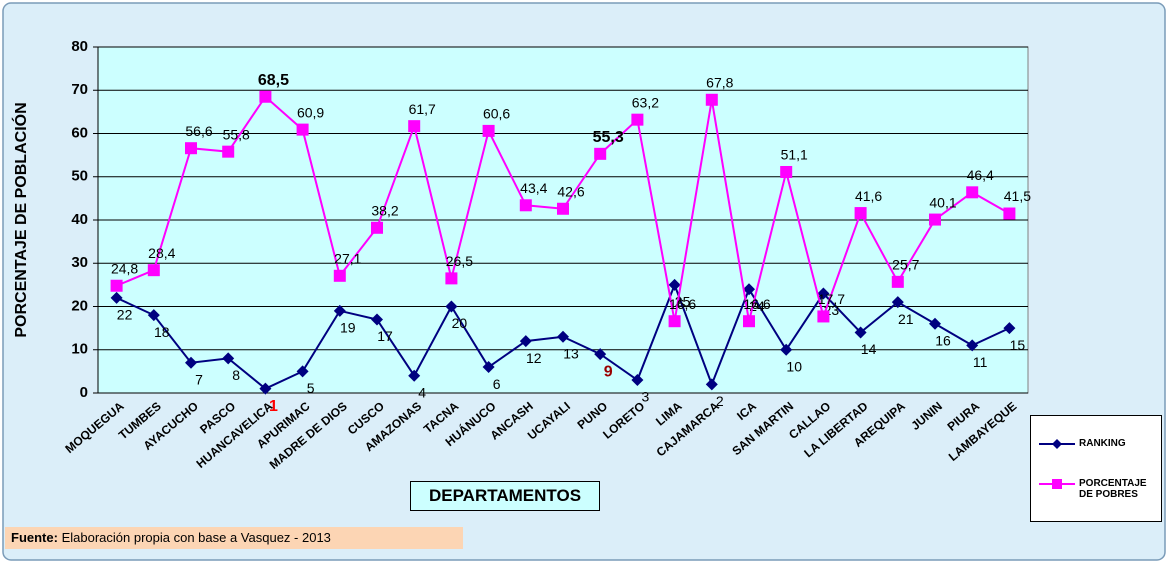 The height and width of the screenshot is (563, 1168). Describe the element at coordinates (162, 332) in the screenshot. I see `data-label: 18` at that location.